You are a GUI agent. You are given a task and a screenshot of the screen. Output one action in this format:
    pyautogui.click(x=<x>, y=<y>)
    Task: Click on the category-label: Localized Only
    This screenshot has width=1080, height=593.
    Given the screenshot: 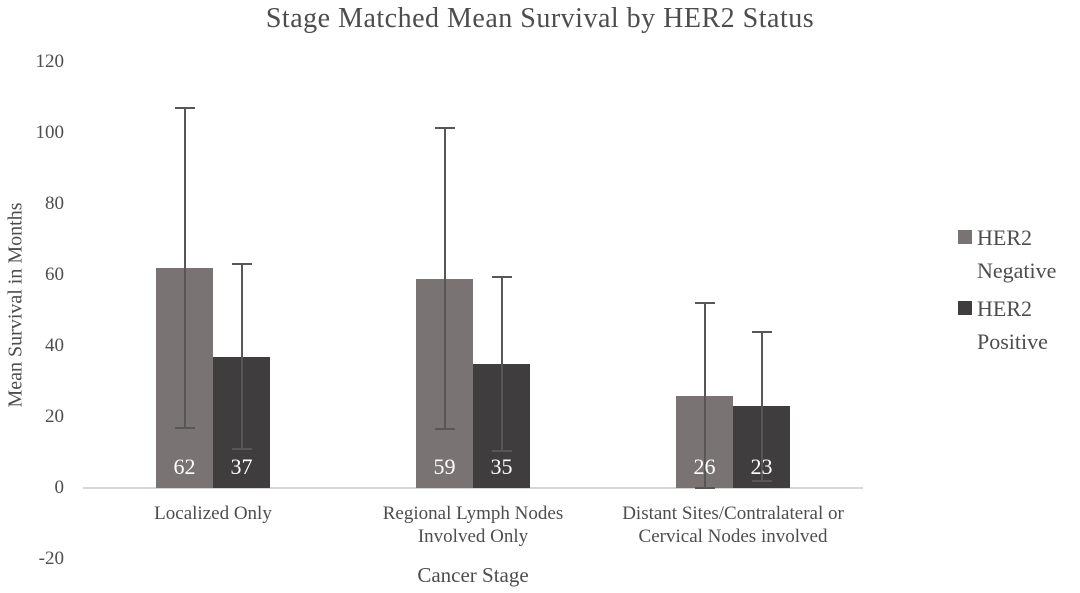 What is the action you would take?
    pyautogui.click(x=213, y=513)
    